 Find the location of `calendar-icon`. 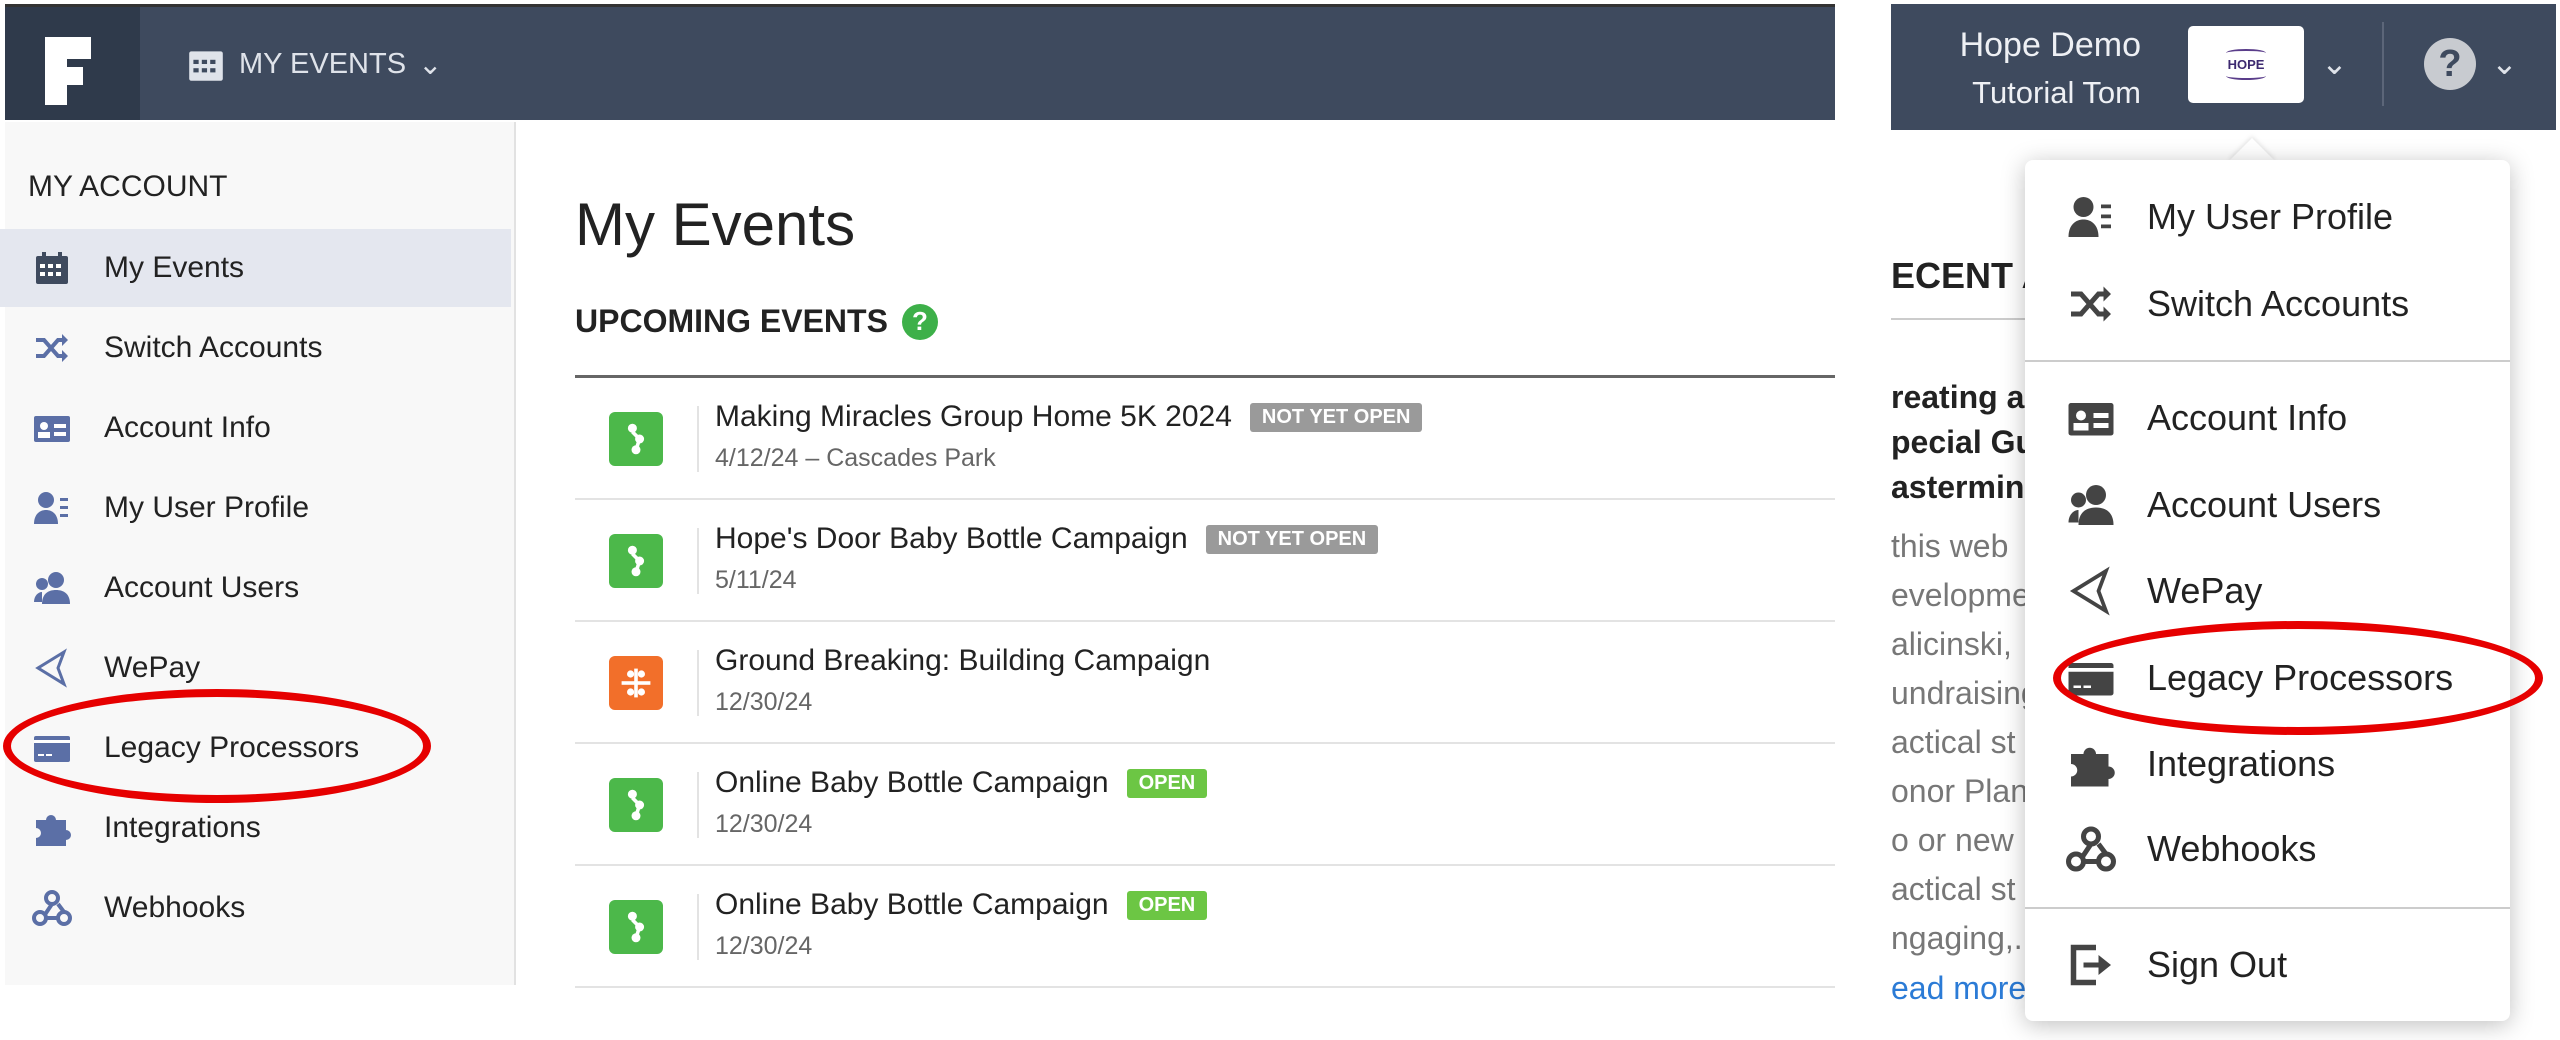

calendar-icon is located at coordinates (206, 66).